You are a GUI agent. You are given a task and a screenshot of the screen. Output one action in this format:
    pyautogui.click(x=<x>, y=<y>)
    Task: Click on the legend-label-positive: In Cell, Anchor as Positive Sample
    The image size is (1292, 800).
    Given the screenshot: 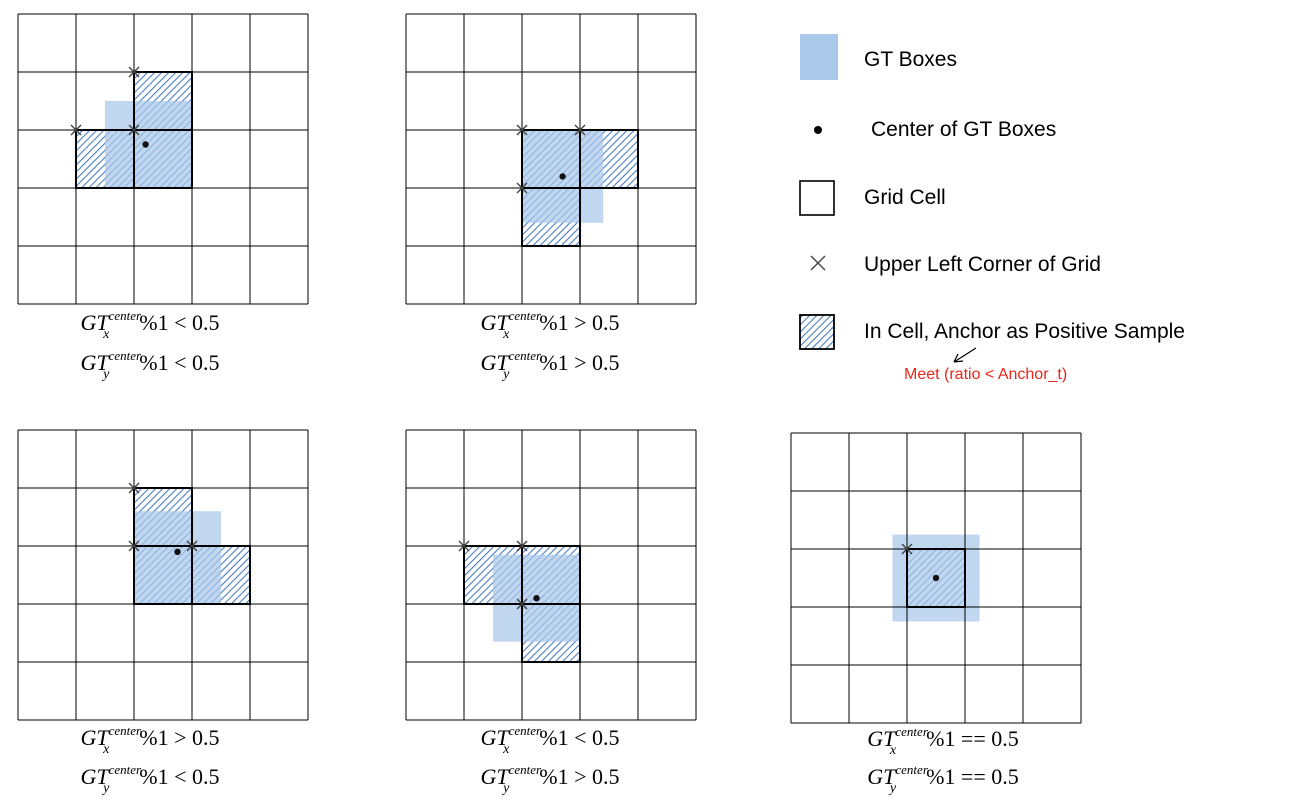 What is the action you would take?
    pyautogui.click(x=1024, y=331)
    